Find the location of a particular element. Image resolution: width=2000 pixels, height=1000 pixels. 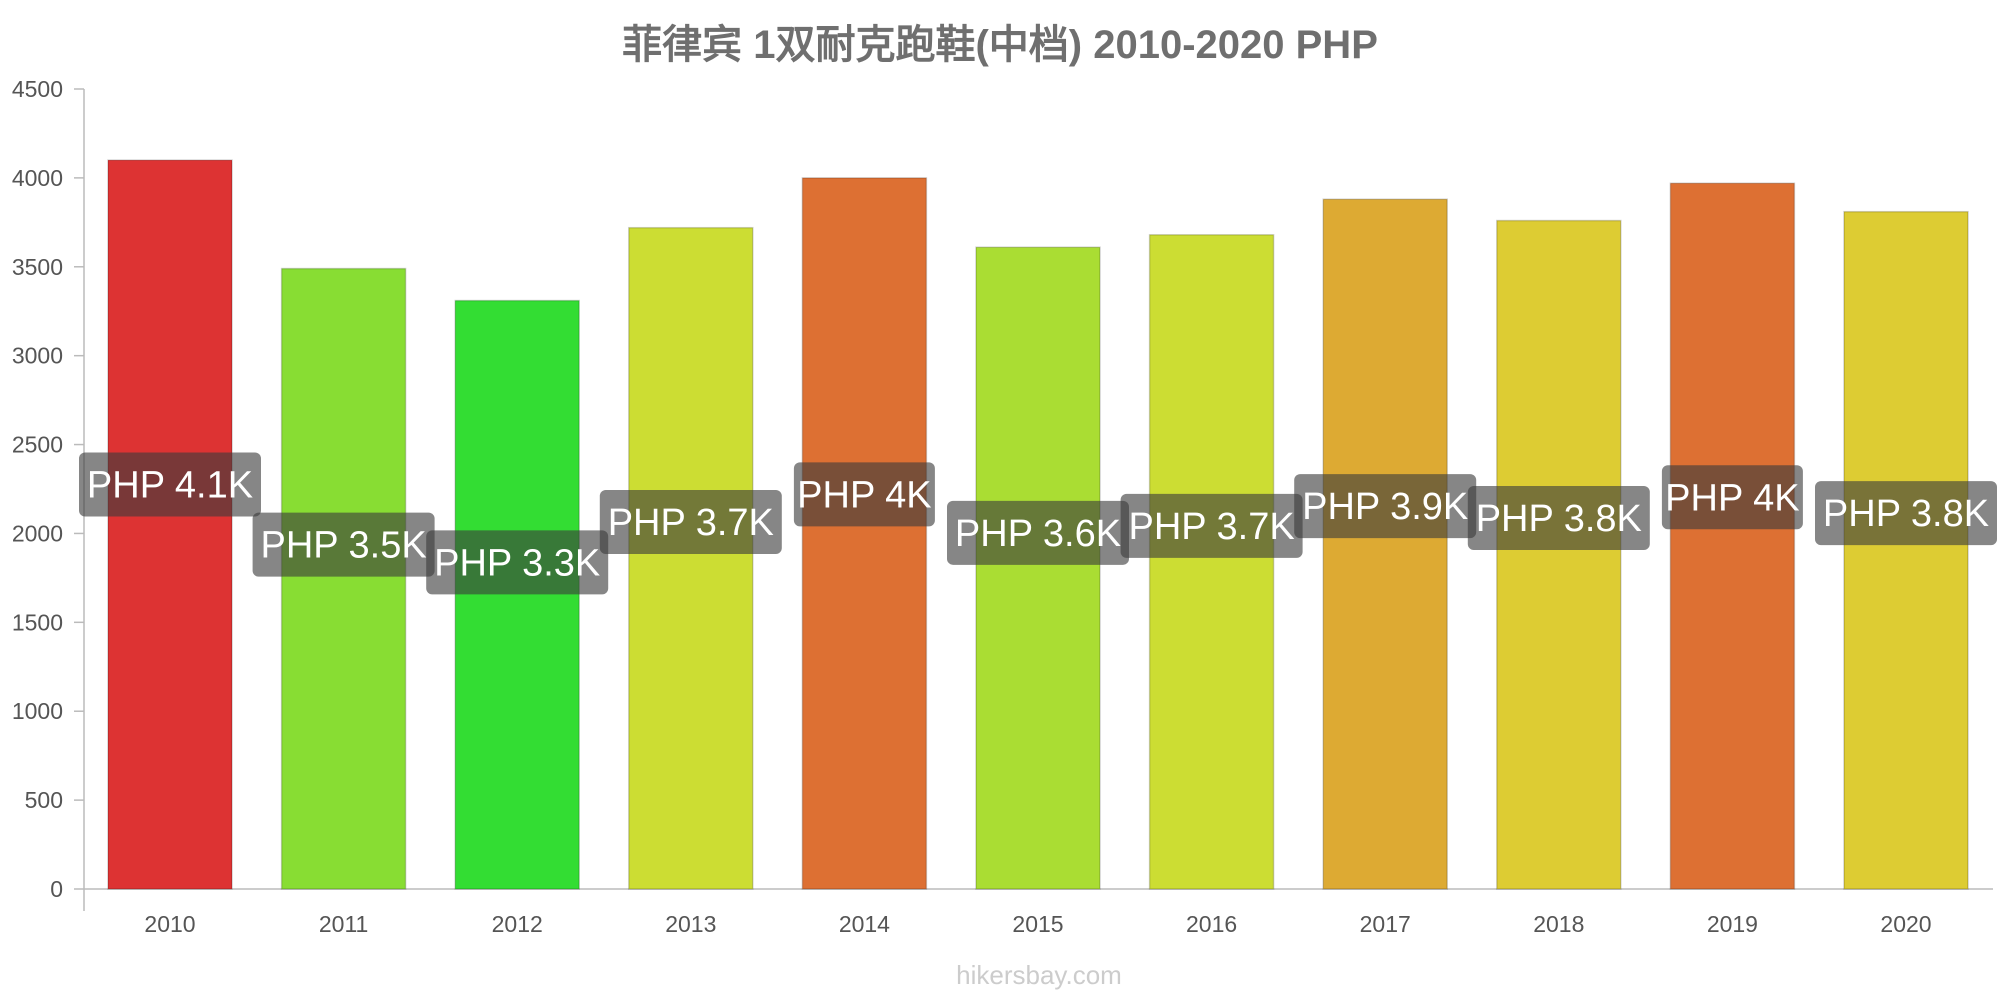

x-tick-label: 2014 is located at coordinates (864, 924).